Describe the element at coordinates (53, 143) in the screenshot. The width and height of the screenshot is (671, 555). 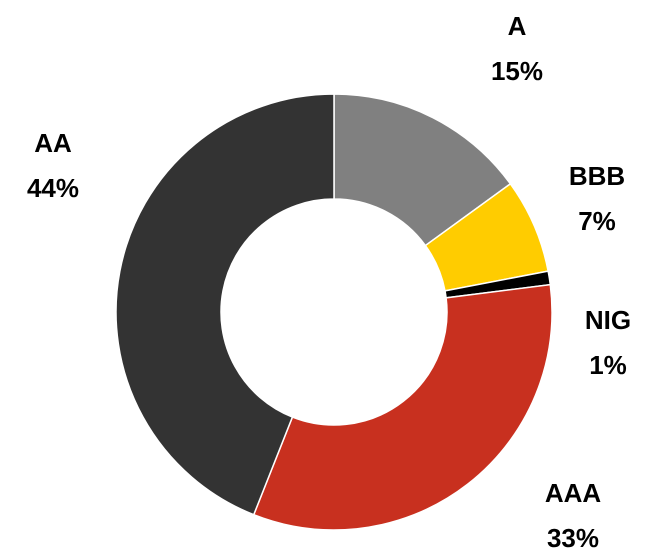
I see `segment-label: AA` at that location.